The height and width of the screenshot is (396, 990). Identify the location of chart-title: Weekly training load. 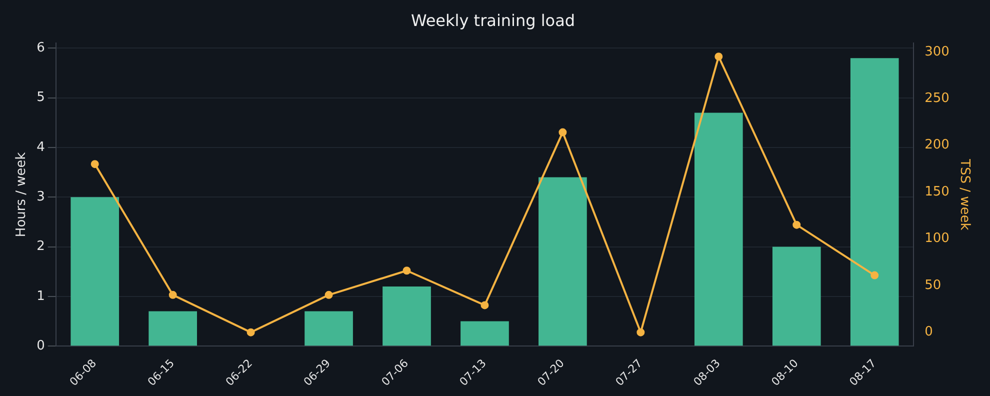
(493, 20).